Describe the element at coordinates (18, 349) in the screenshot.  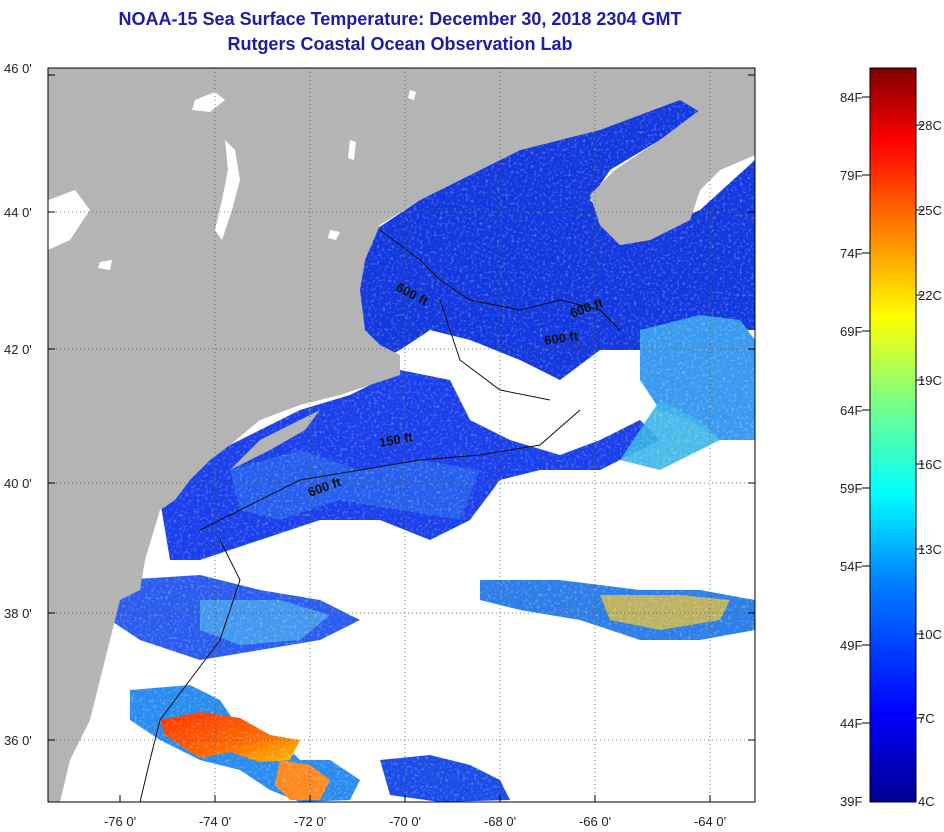
I see `lat-label: 42 0'` at that location.